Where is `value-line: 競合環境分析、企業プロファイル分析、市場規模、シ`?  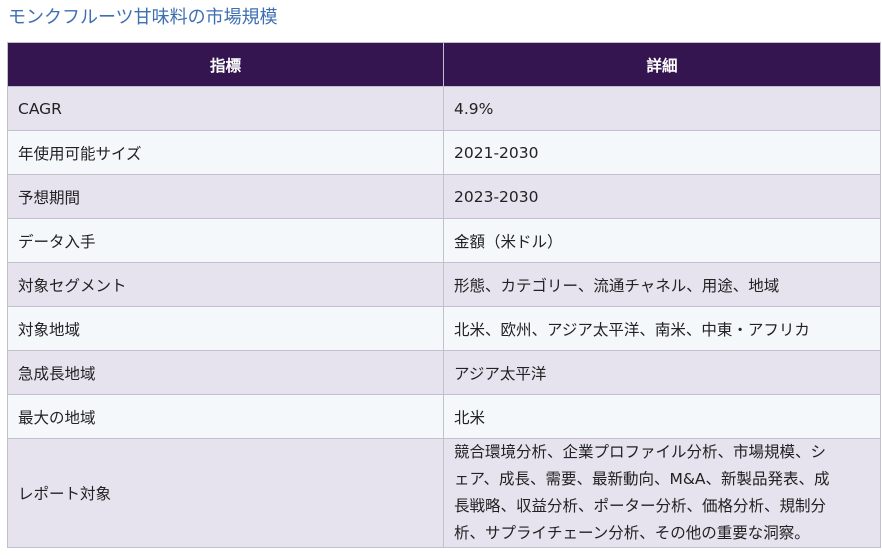 value-line: 競合環境分析、企業プロファイル分析、市場規模、シ is located at coordinates (640, 452).